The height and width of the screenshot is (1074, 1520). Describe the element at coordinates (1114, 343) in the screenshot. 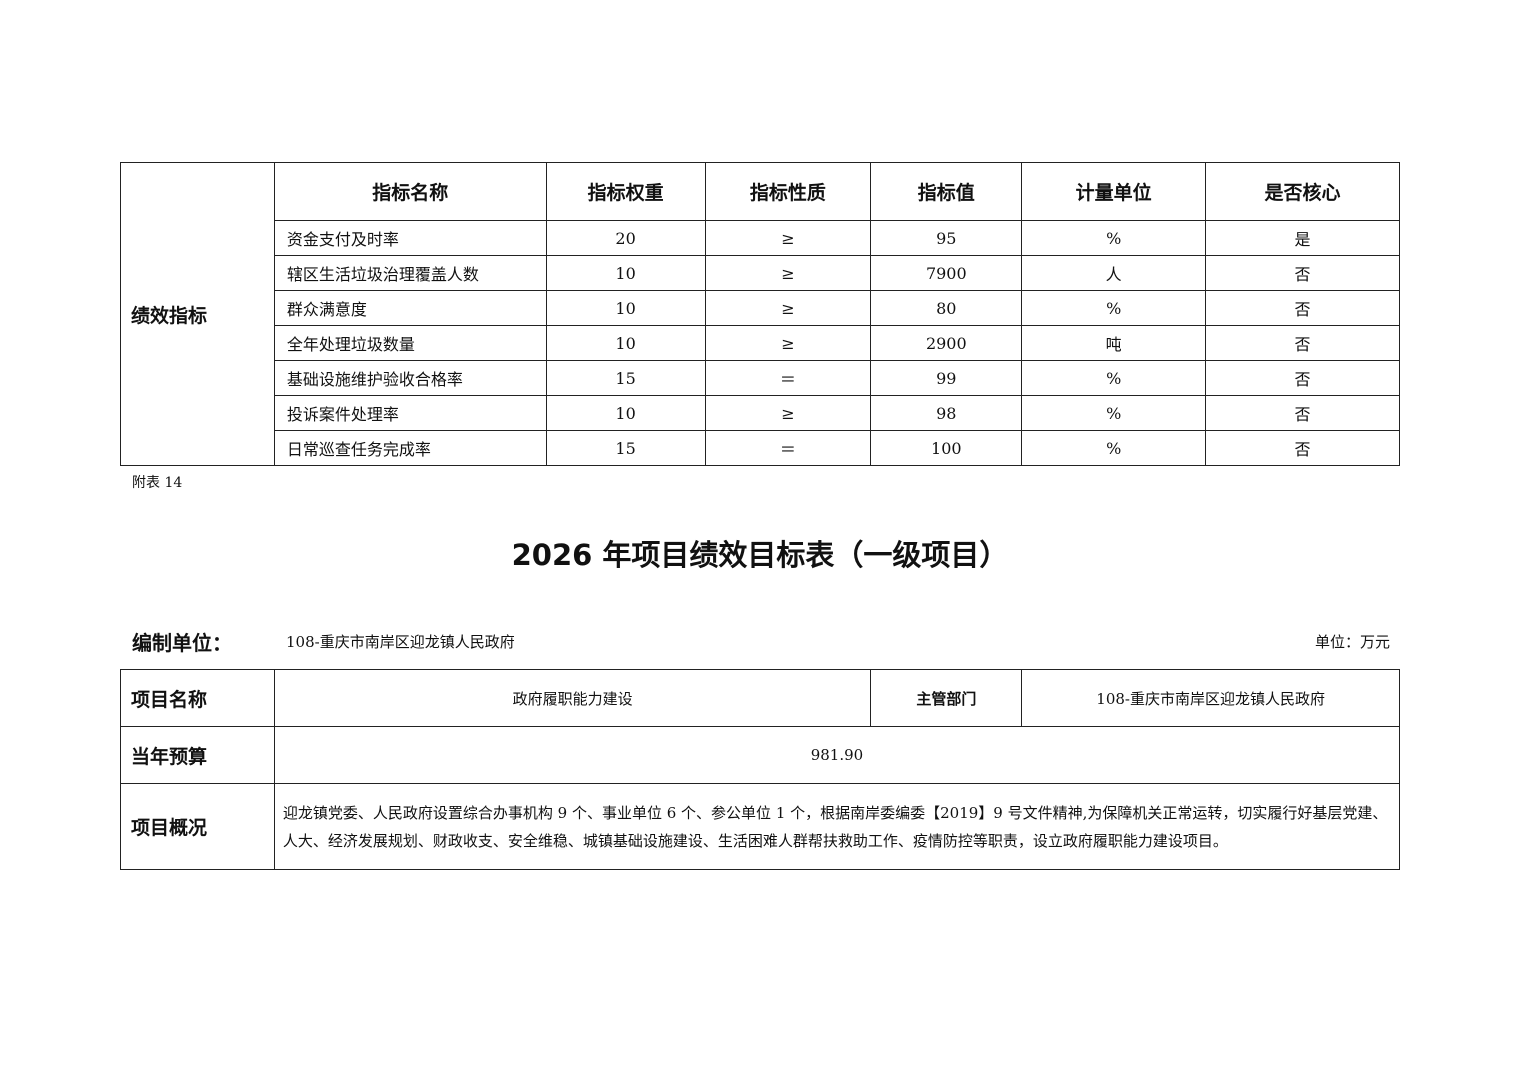

I see `table-cell: 吨` at that location.